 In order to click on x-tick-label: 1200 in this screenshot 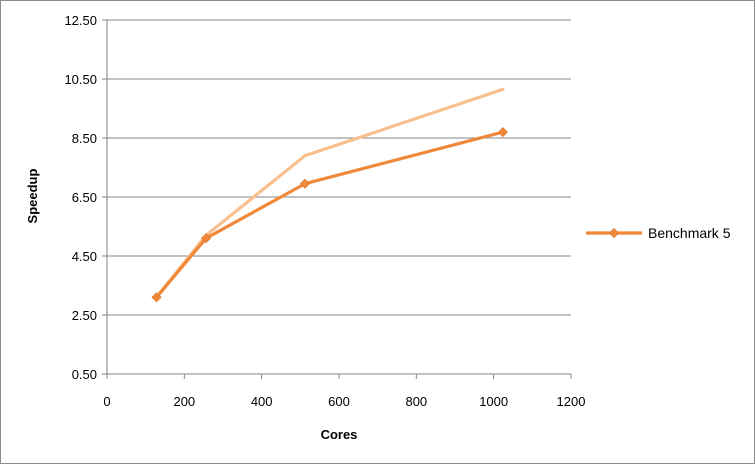, I will do `click(571, 401)`.